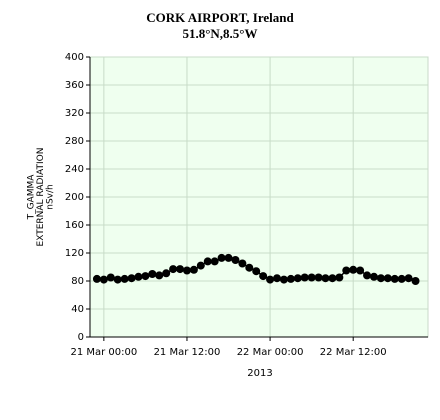 This screenshot has height=420, width=440. I want to click on y-tick-label: 80, so click(77, 281).